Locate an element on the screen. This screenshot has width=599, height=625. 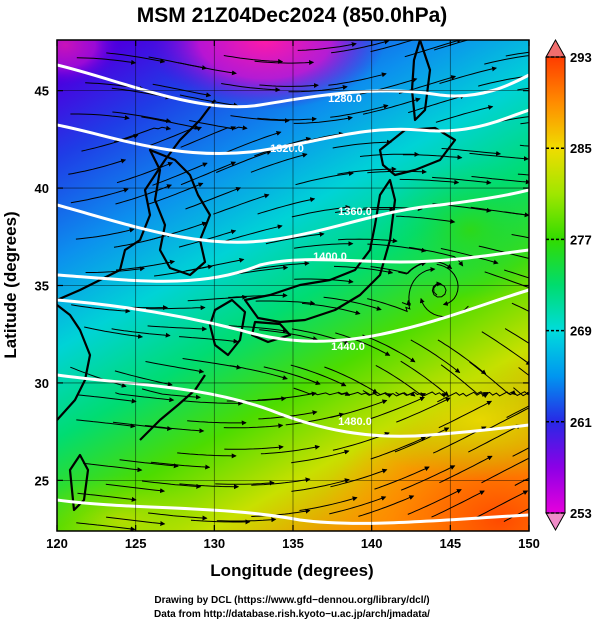
x-tick-label: 130 is located at coordinates (214, 543).